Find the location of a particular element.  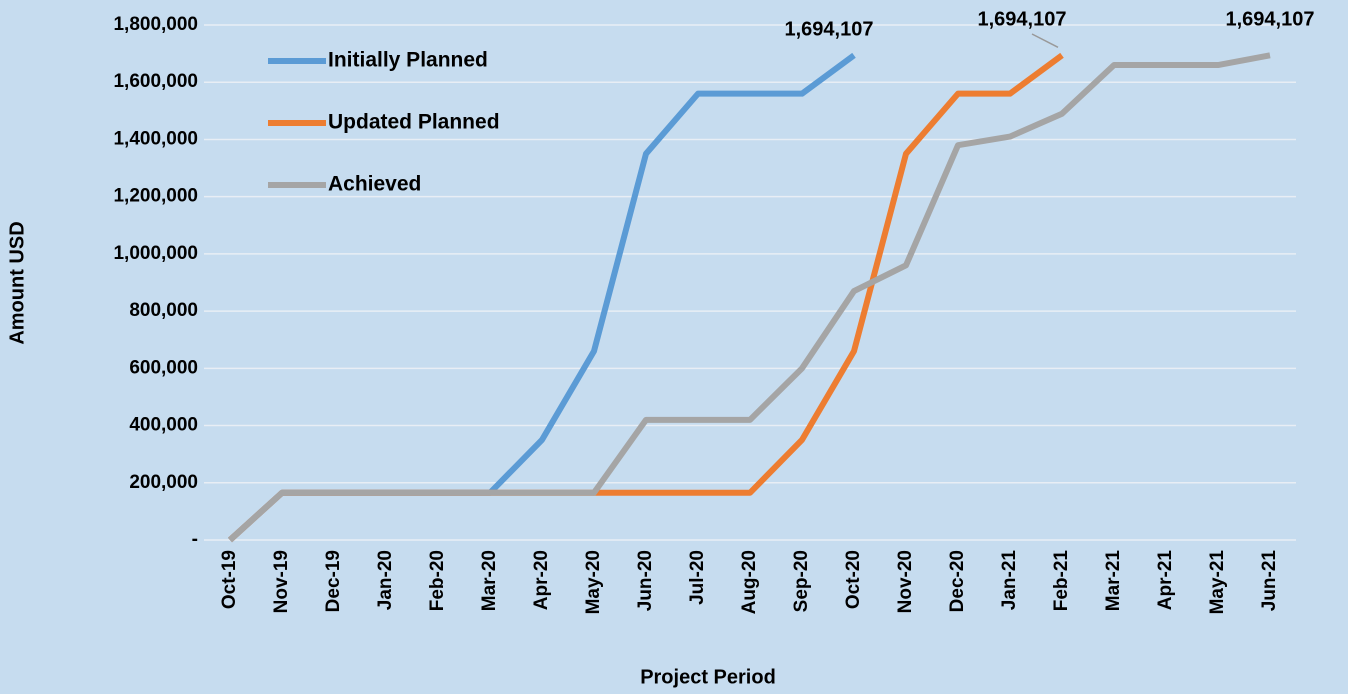

x-tick-label: May-21 is located at coordinates (1217, 582).